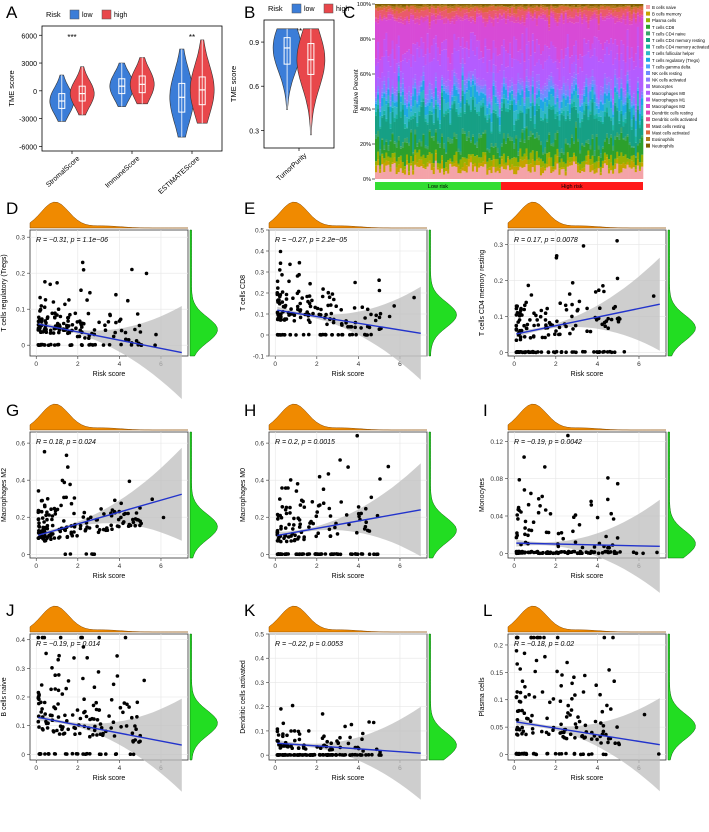 The image size is (709, 832). Describe the element at coordinates (671, 66) in the screenshot. I see `legend-label: T cells gamma delta` at that location.